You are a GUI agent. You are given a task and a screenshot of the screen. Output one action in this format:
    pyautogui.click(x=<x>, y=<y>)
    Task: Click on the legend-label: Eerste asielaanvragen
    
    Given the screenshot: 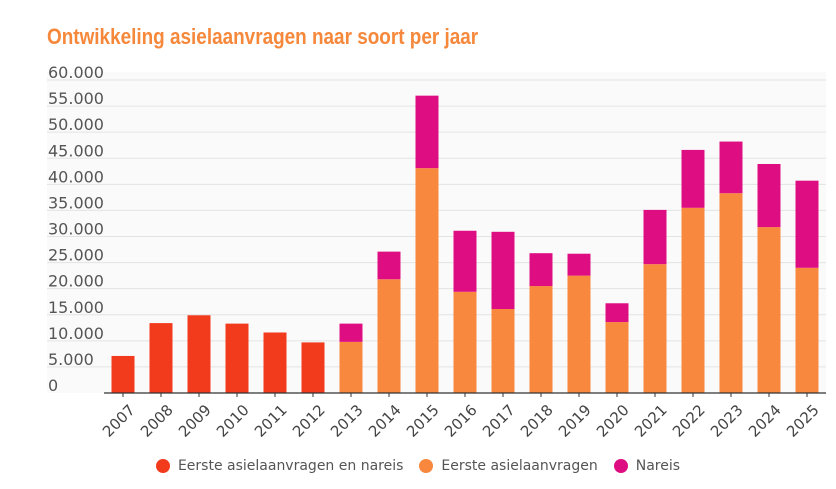 What is the action you would take?
    pyautogui.click(x=519, y=466)
    